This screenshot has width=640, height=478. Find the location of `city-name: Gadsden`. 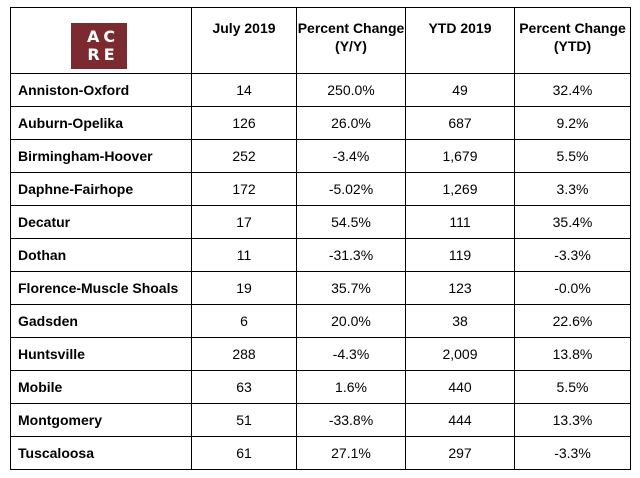

city-name: Gadsden is located at coordinates (101, 321).